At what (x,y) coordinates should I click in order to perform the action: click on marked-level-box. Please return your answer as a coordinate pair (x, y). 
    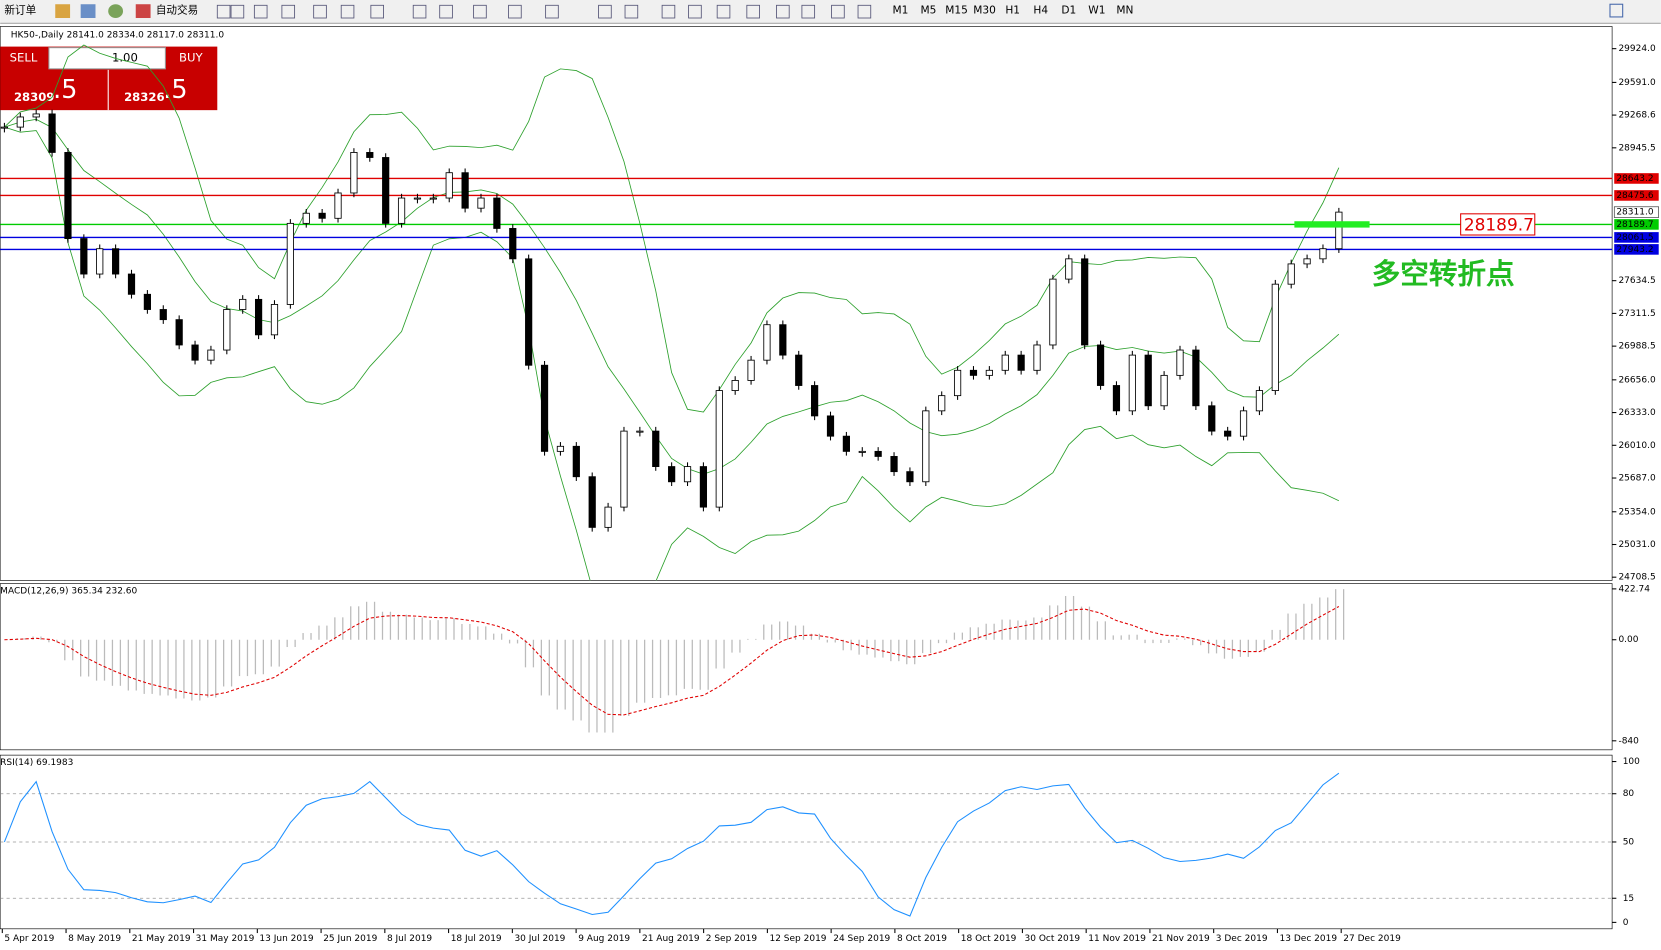
    Looking at the image, I should click on (1498, 224).